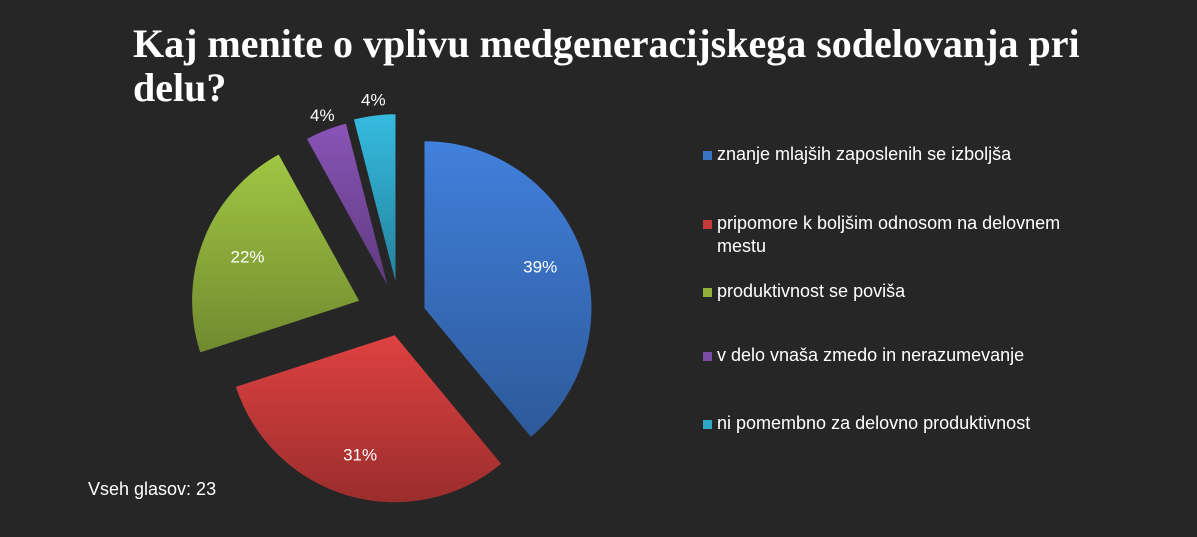 Image resolution: width=1197 pixels, height=537 pixels. I want to click on total-votes: Vseh glasov: 23, so click(152, 489).